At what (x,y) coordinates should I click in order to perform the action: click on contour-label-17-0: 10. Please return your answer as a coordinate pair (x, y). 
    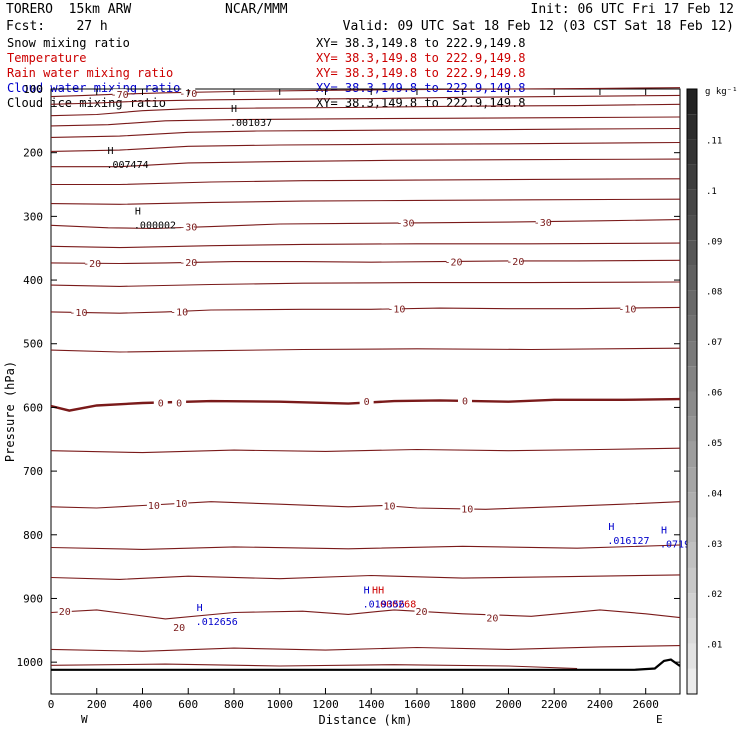
    Looking at the image, I should click on (154, 506).